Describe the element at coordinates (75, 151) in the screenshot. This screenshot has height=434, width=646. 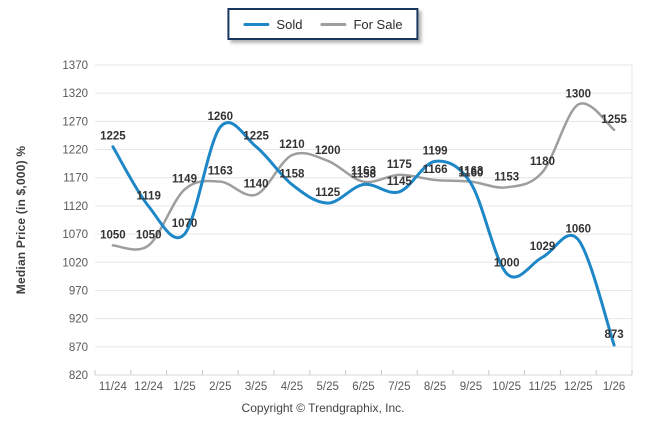
I see `y-tick-label: 1220` at that location.